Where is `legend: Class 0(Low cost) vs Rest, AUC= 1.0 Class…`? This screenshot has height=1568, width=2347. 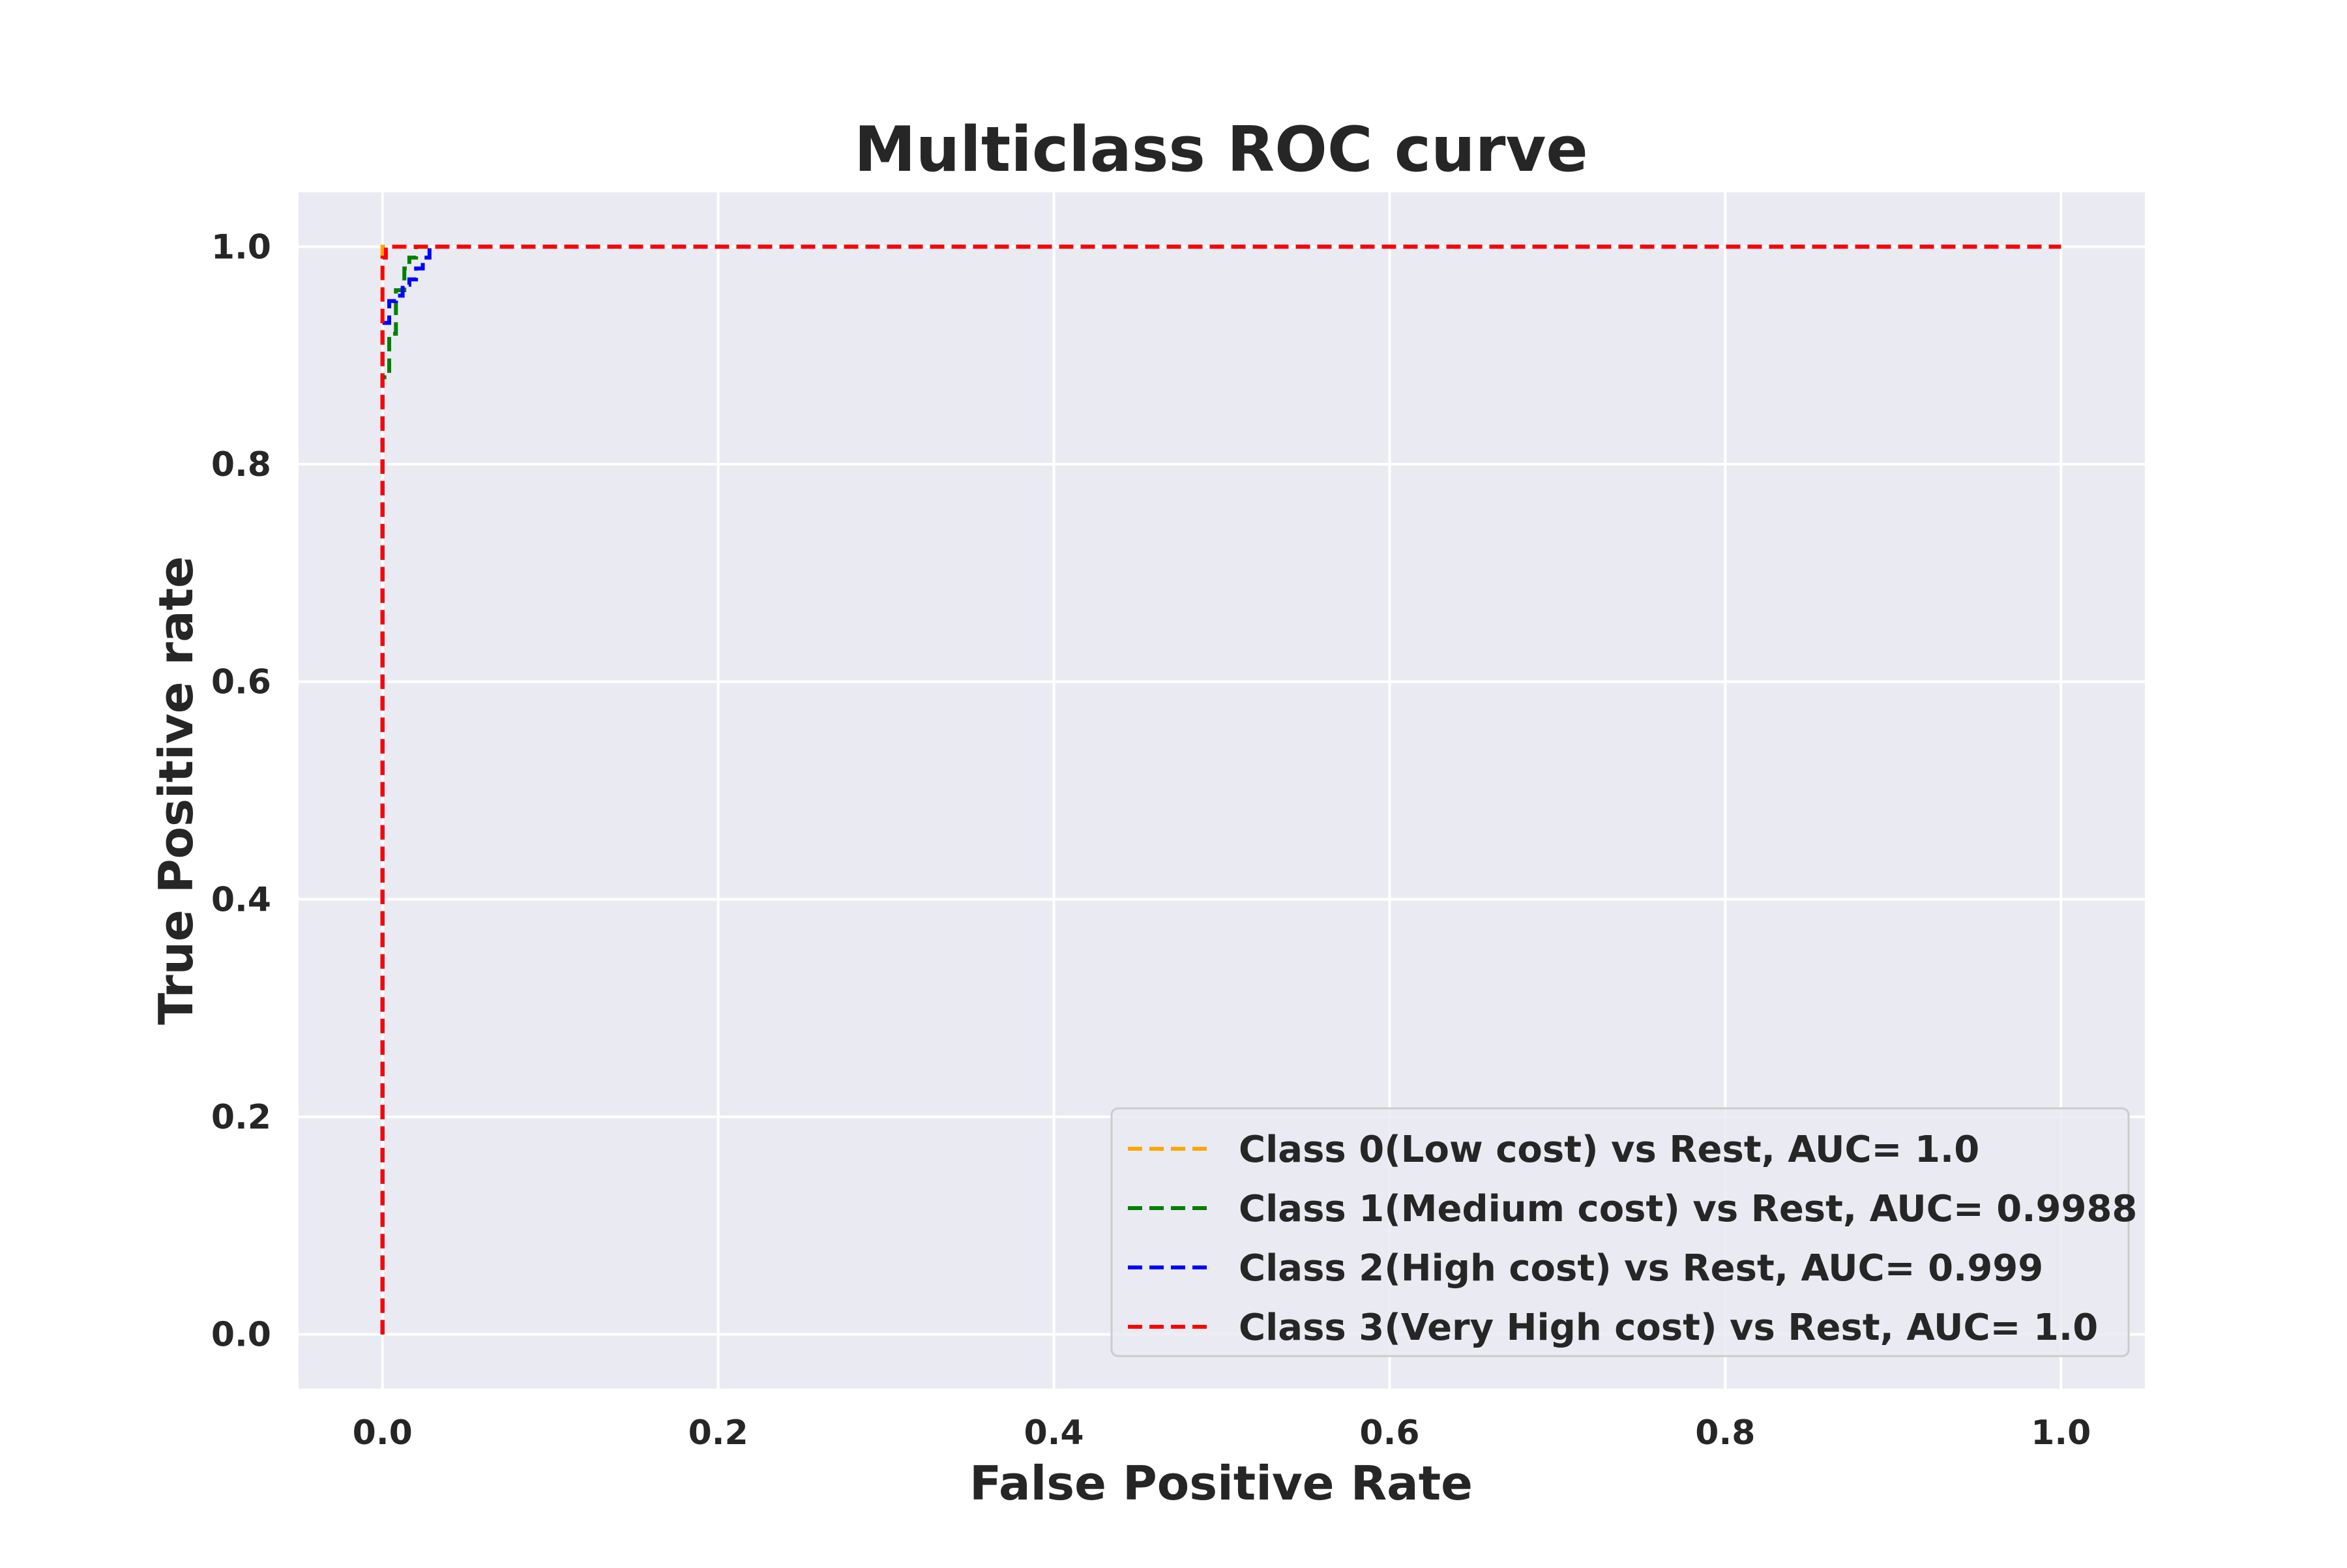 legend: Class 0(Low cost) vs Rest, AUC= 1.0 Class… is located at coordinates (1624, 1232).